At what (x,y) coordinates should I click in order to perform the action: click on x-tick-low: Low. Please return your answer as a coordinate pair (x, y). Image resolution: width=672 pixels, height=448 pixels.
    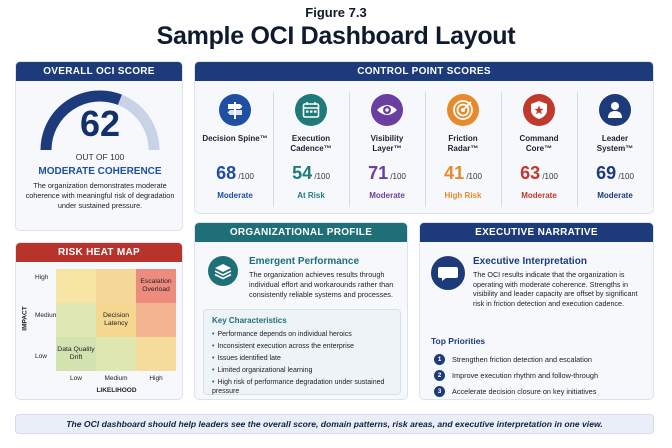
    Looking at the image, I should click on (76, 378).